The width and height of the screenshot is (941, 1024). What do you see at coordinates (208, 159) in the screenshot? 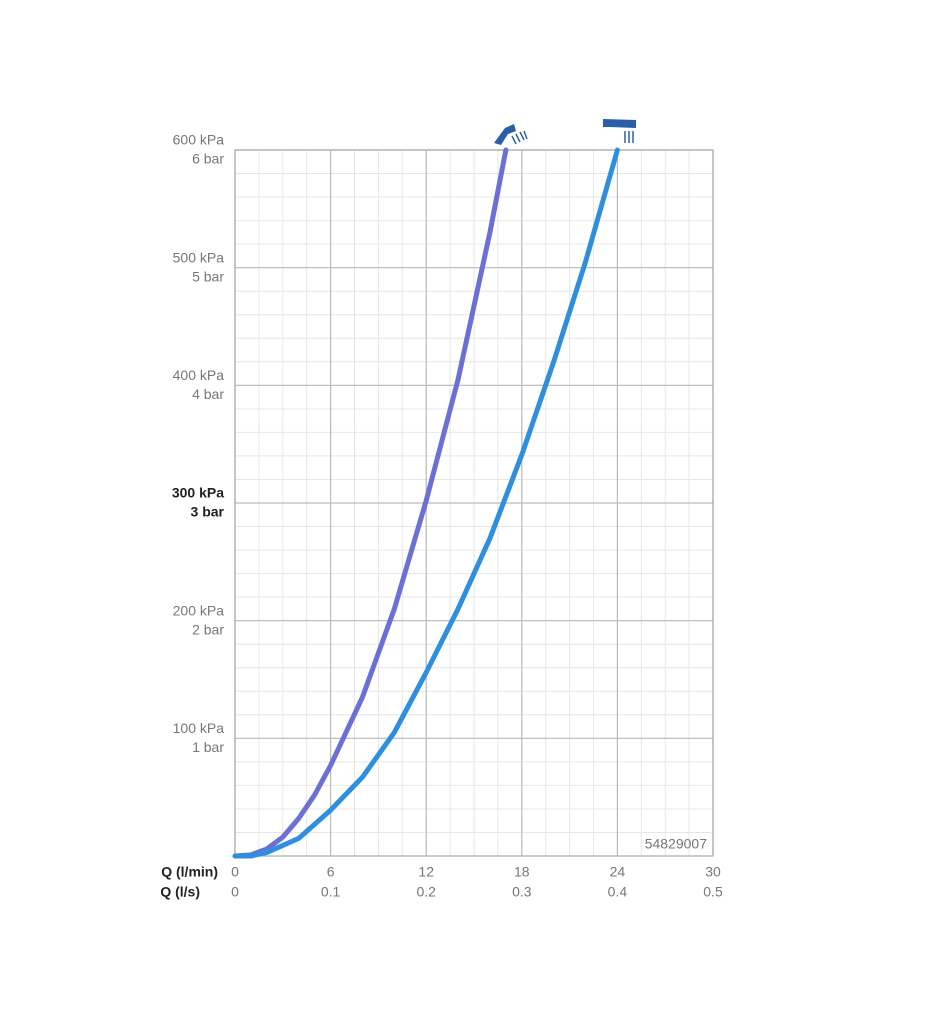
I see `y2-tick-label: 6 bar` at bounding box center [208, 159].